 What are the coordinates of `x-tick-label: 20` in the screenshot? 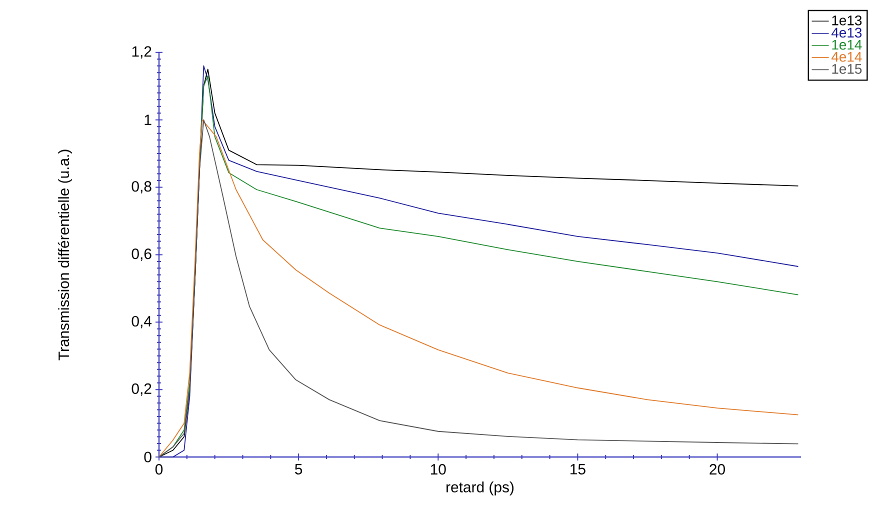 It's located at (717, 469).